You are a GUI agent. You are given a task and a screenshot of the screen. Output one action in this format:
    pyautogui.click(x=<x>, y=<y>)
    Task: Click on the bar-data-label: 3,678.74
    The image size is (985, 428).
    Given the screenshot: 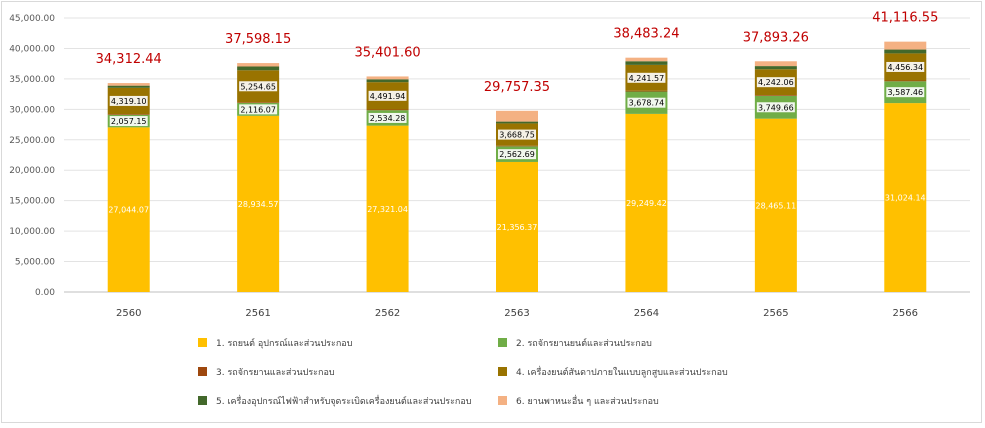 What is the action you would take?
    pyautogui.click(x=647, y=103)
    